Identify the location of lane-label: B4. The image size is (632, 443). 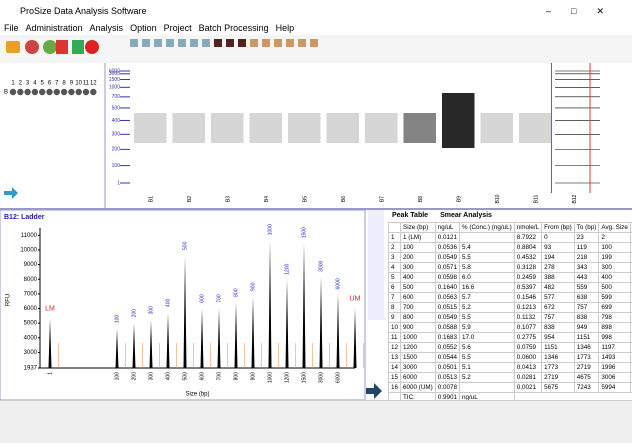
(267, 199).